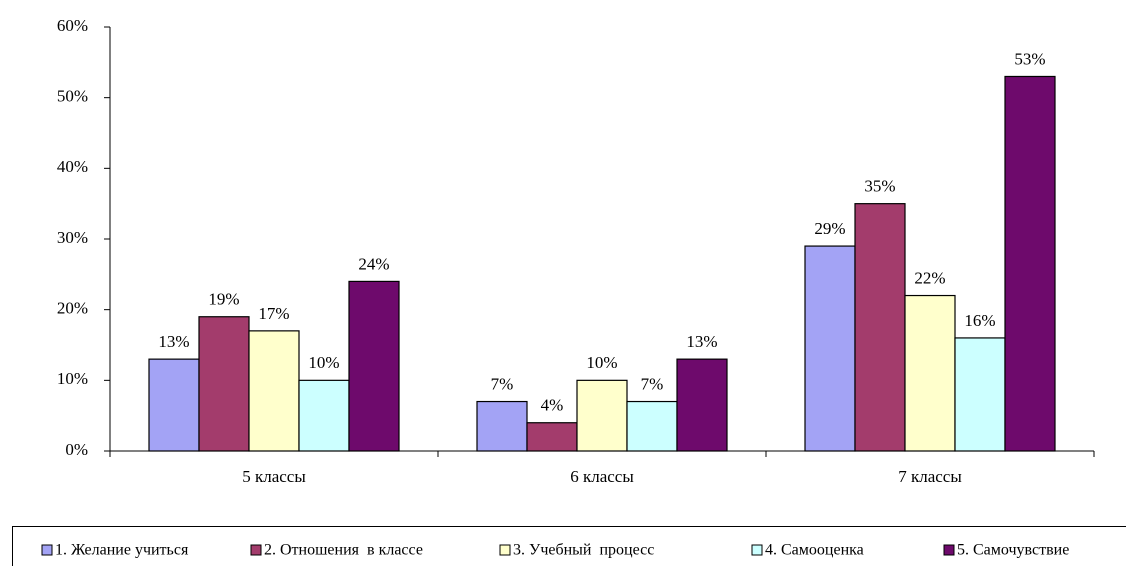 This screenshot has width=1126, height=566. Describe the element at coordinates (223, 299) in the screenshot. I see `data-label: 19%` at that location.